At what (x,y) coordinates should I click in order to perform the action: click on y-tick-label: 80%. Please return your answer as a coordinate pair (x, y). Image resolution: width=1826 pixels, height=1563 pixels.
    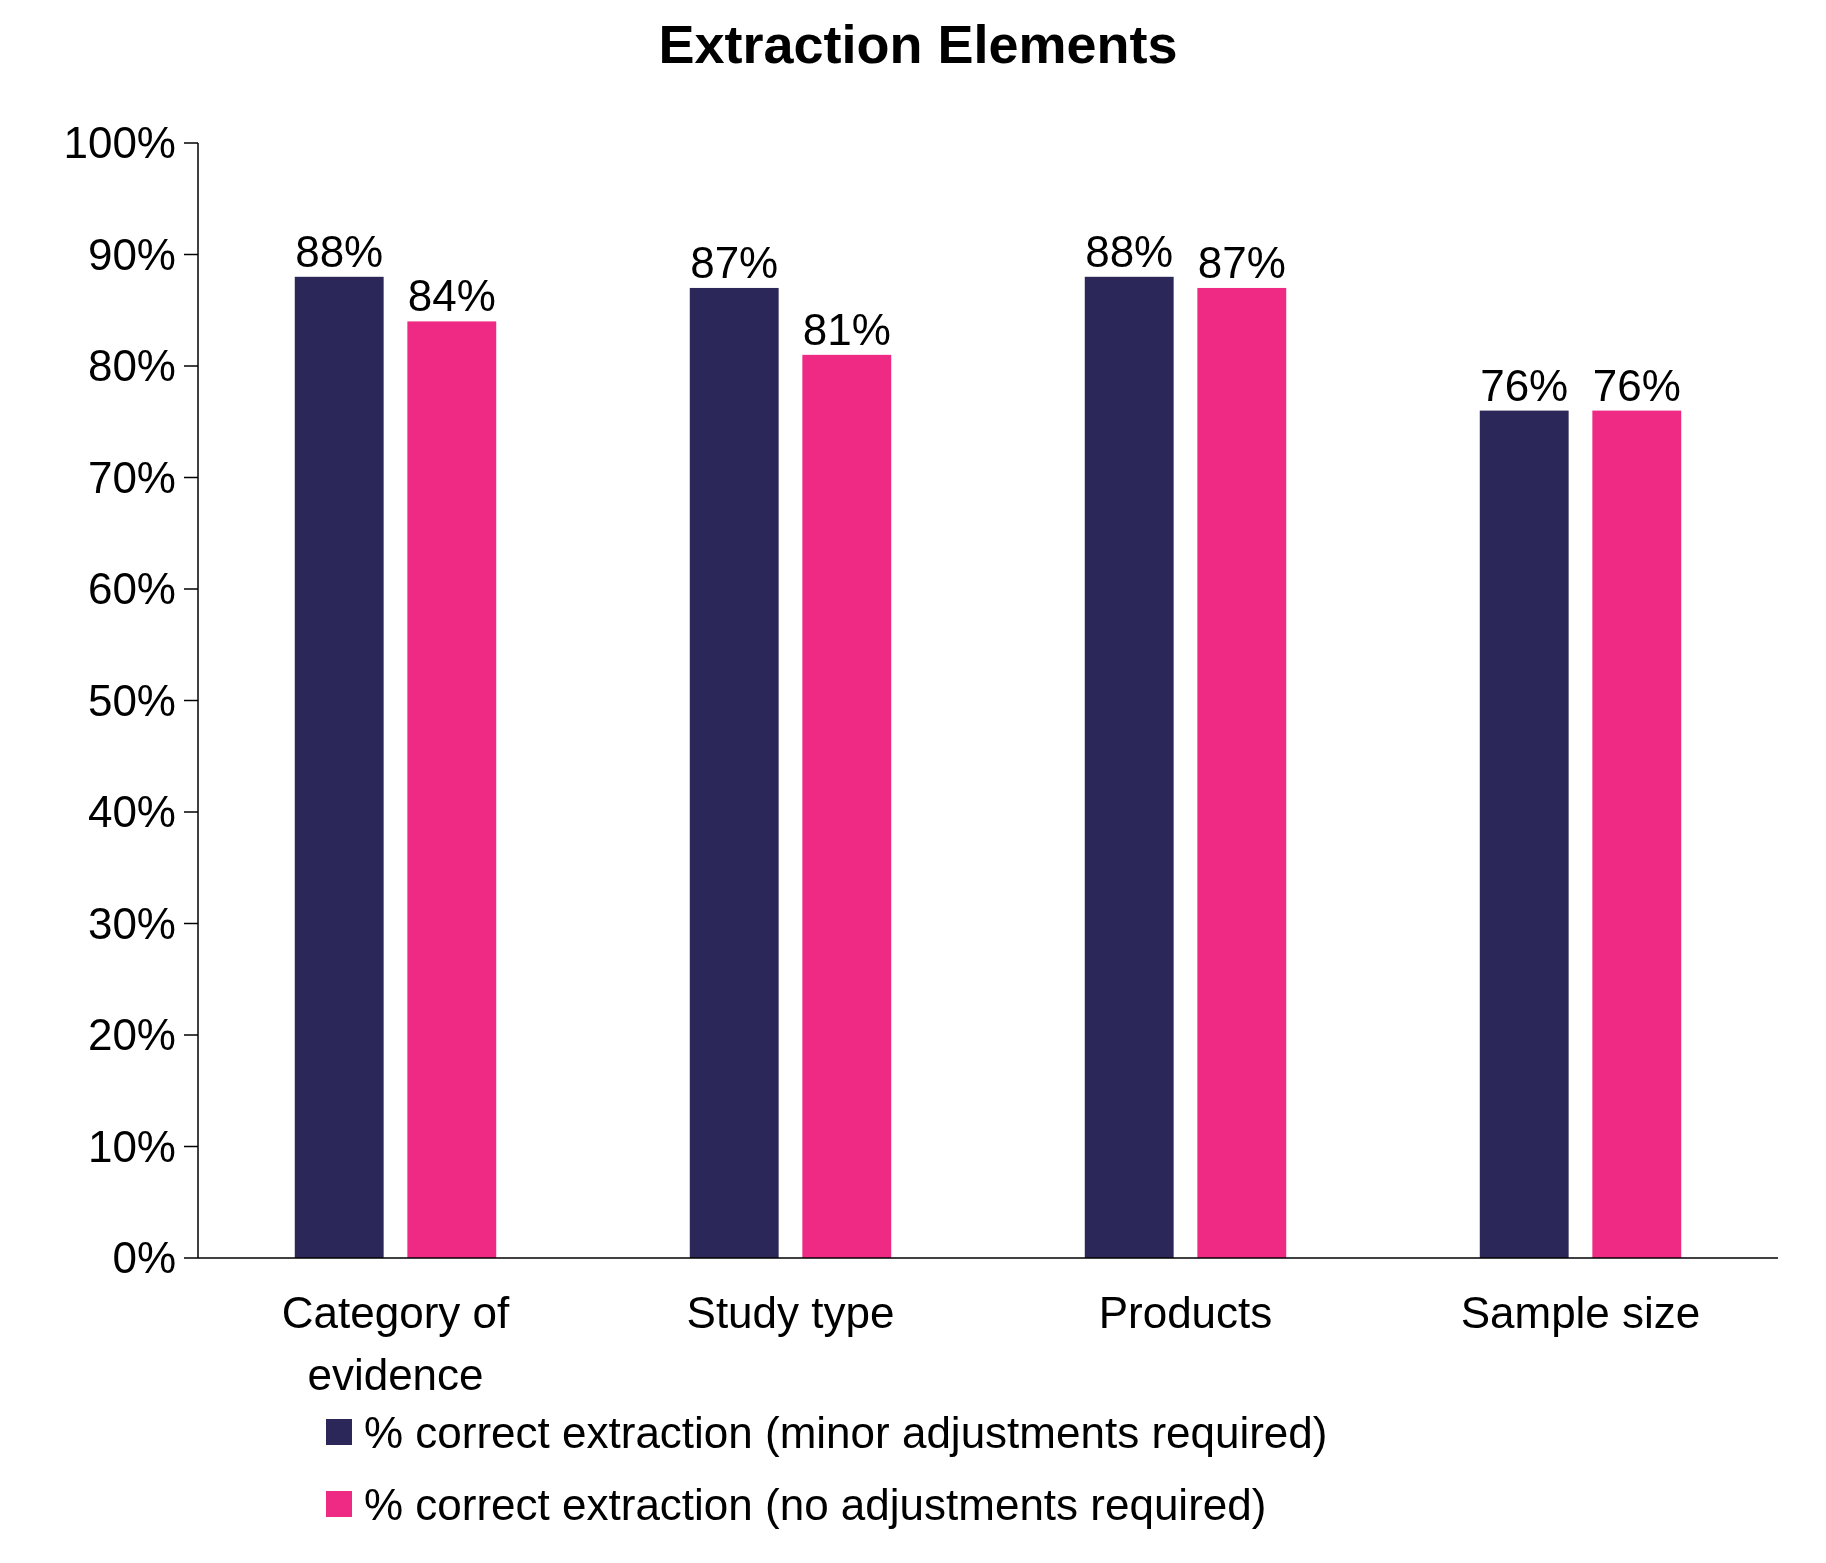
    Looking at the image, I should click on (131, 366).